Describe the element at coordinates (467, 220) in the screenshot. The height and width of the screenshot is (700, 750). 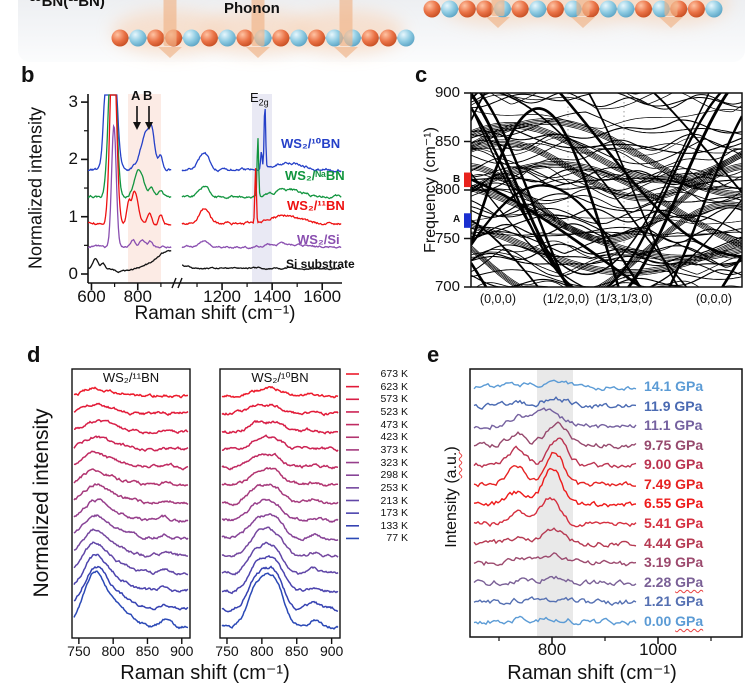
I see `mode-marker-A` at that location.